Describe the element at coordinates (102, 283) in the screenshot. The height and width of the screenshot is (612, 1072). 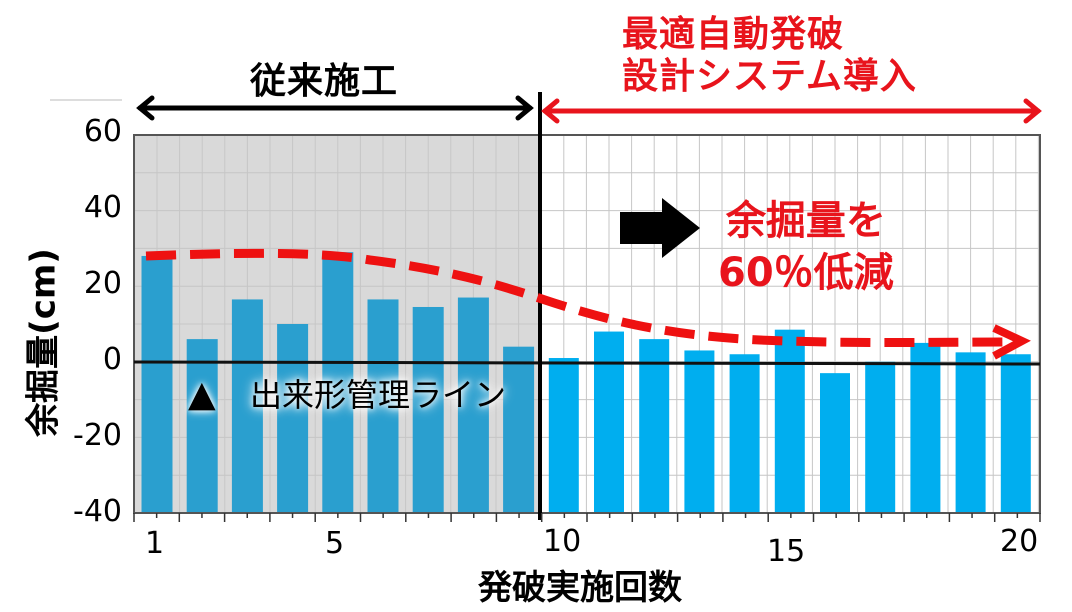
I see `y-tick-20: 20` at that location.